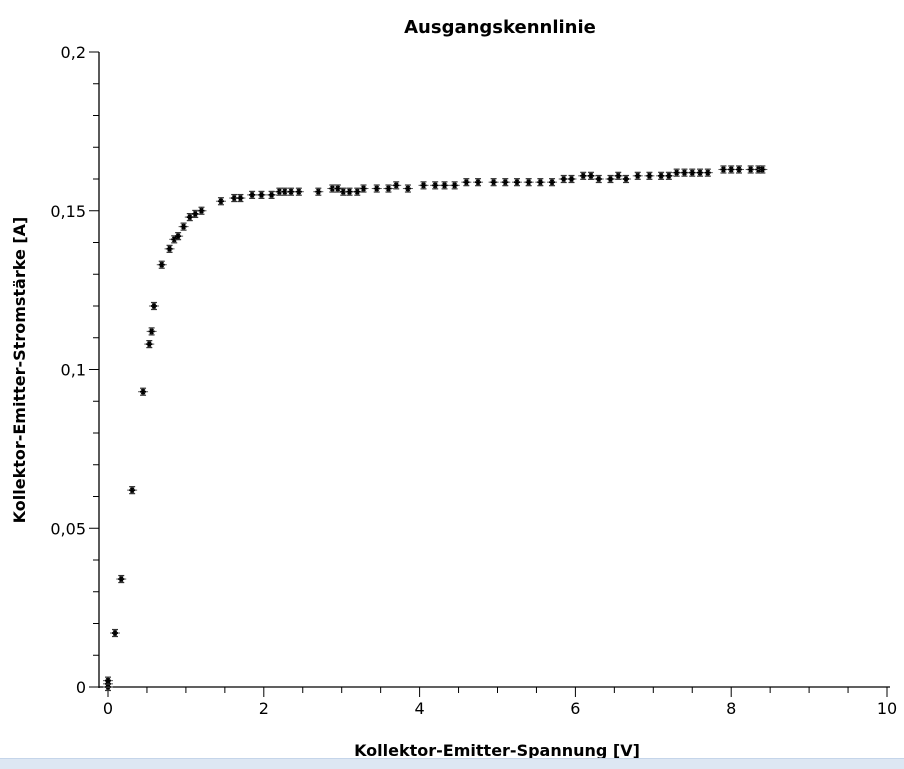  I want to click on x-tick-label: 2, so click(264, 708).